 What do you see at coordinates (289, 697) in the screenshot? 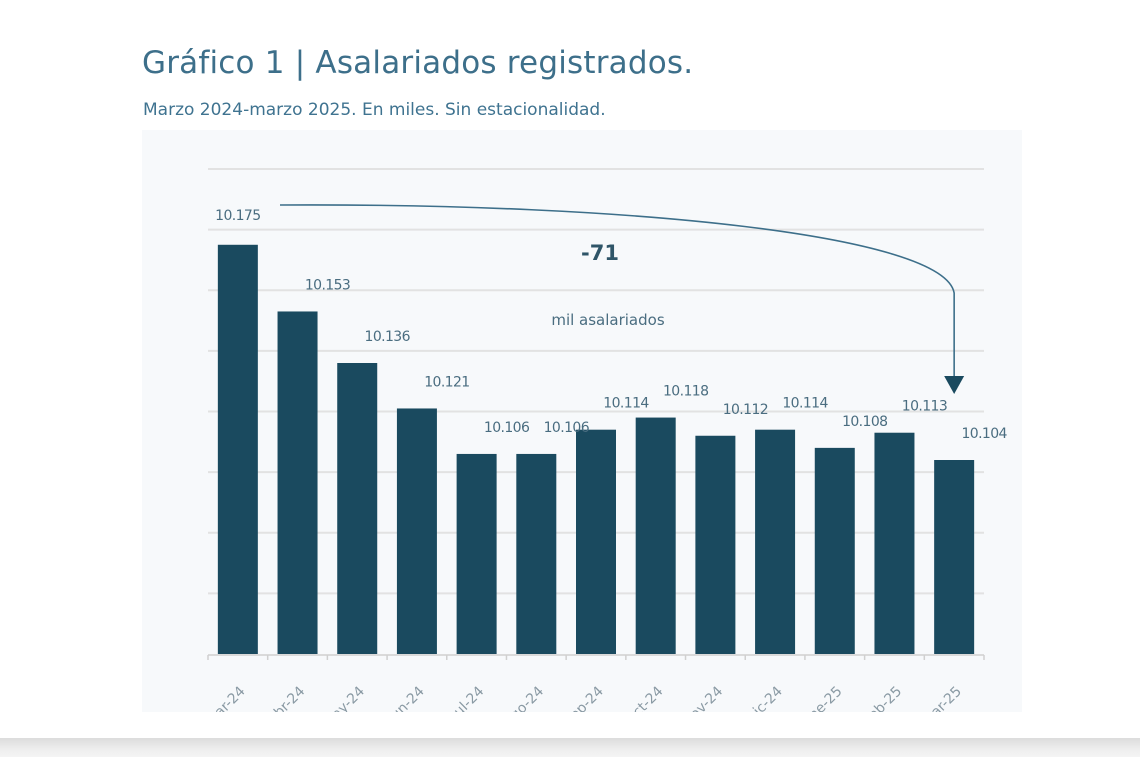
I see `x-tick-label: br-24` at bounding box center [289, 697].